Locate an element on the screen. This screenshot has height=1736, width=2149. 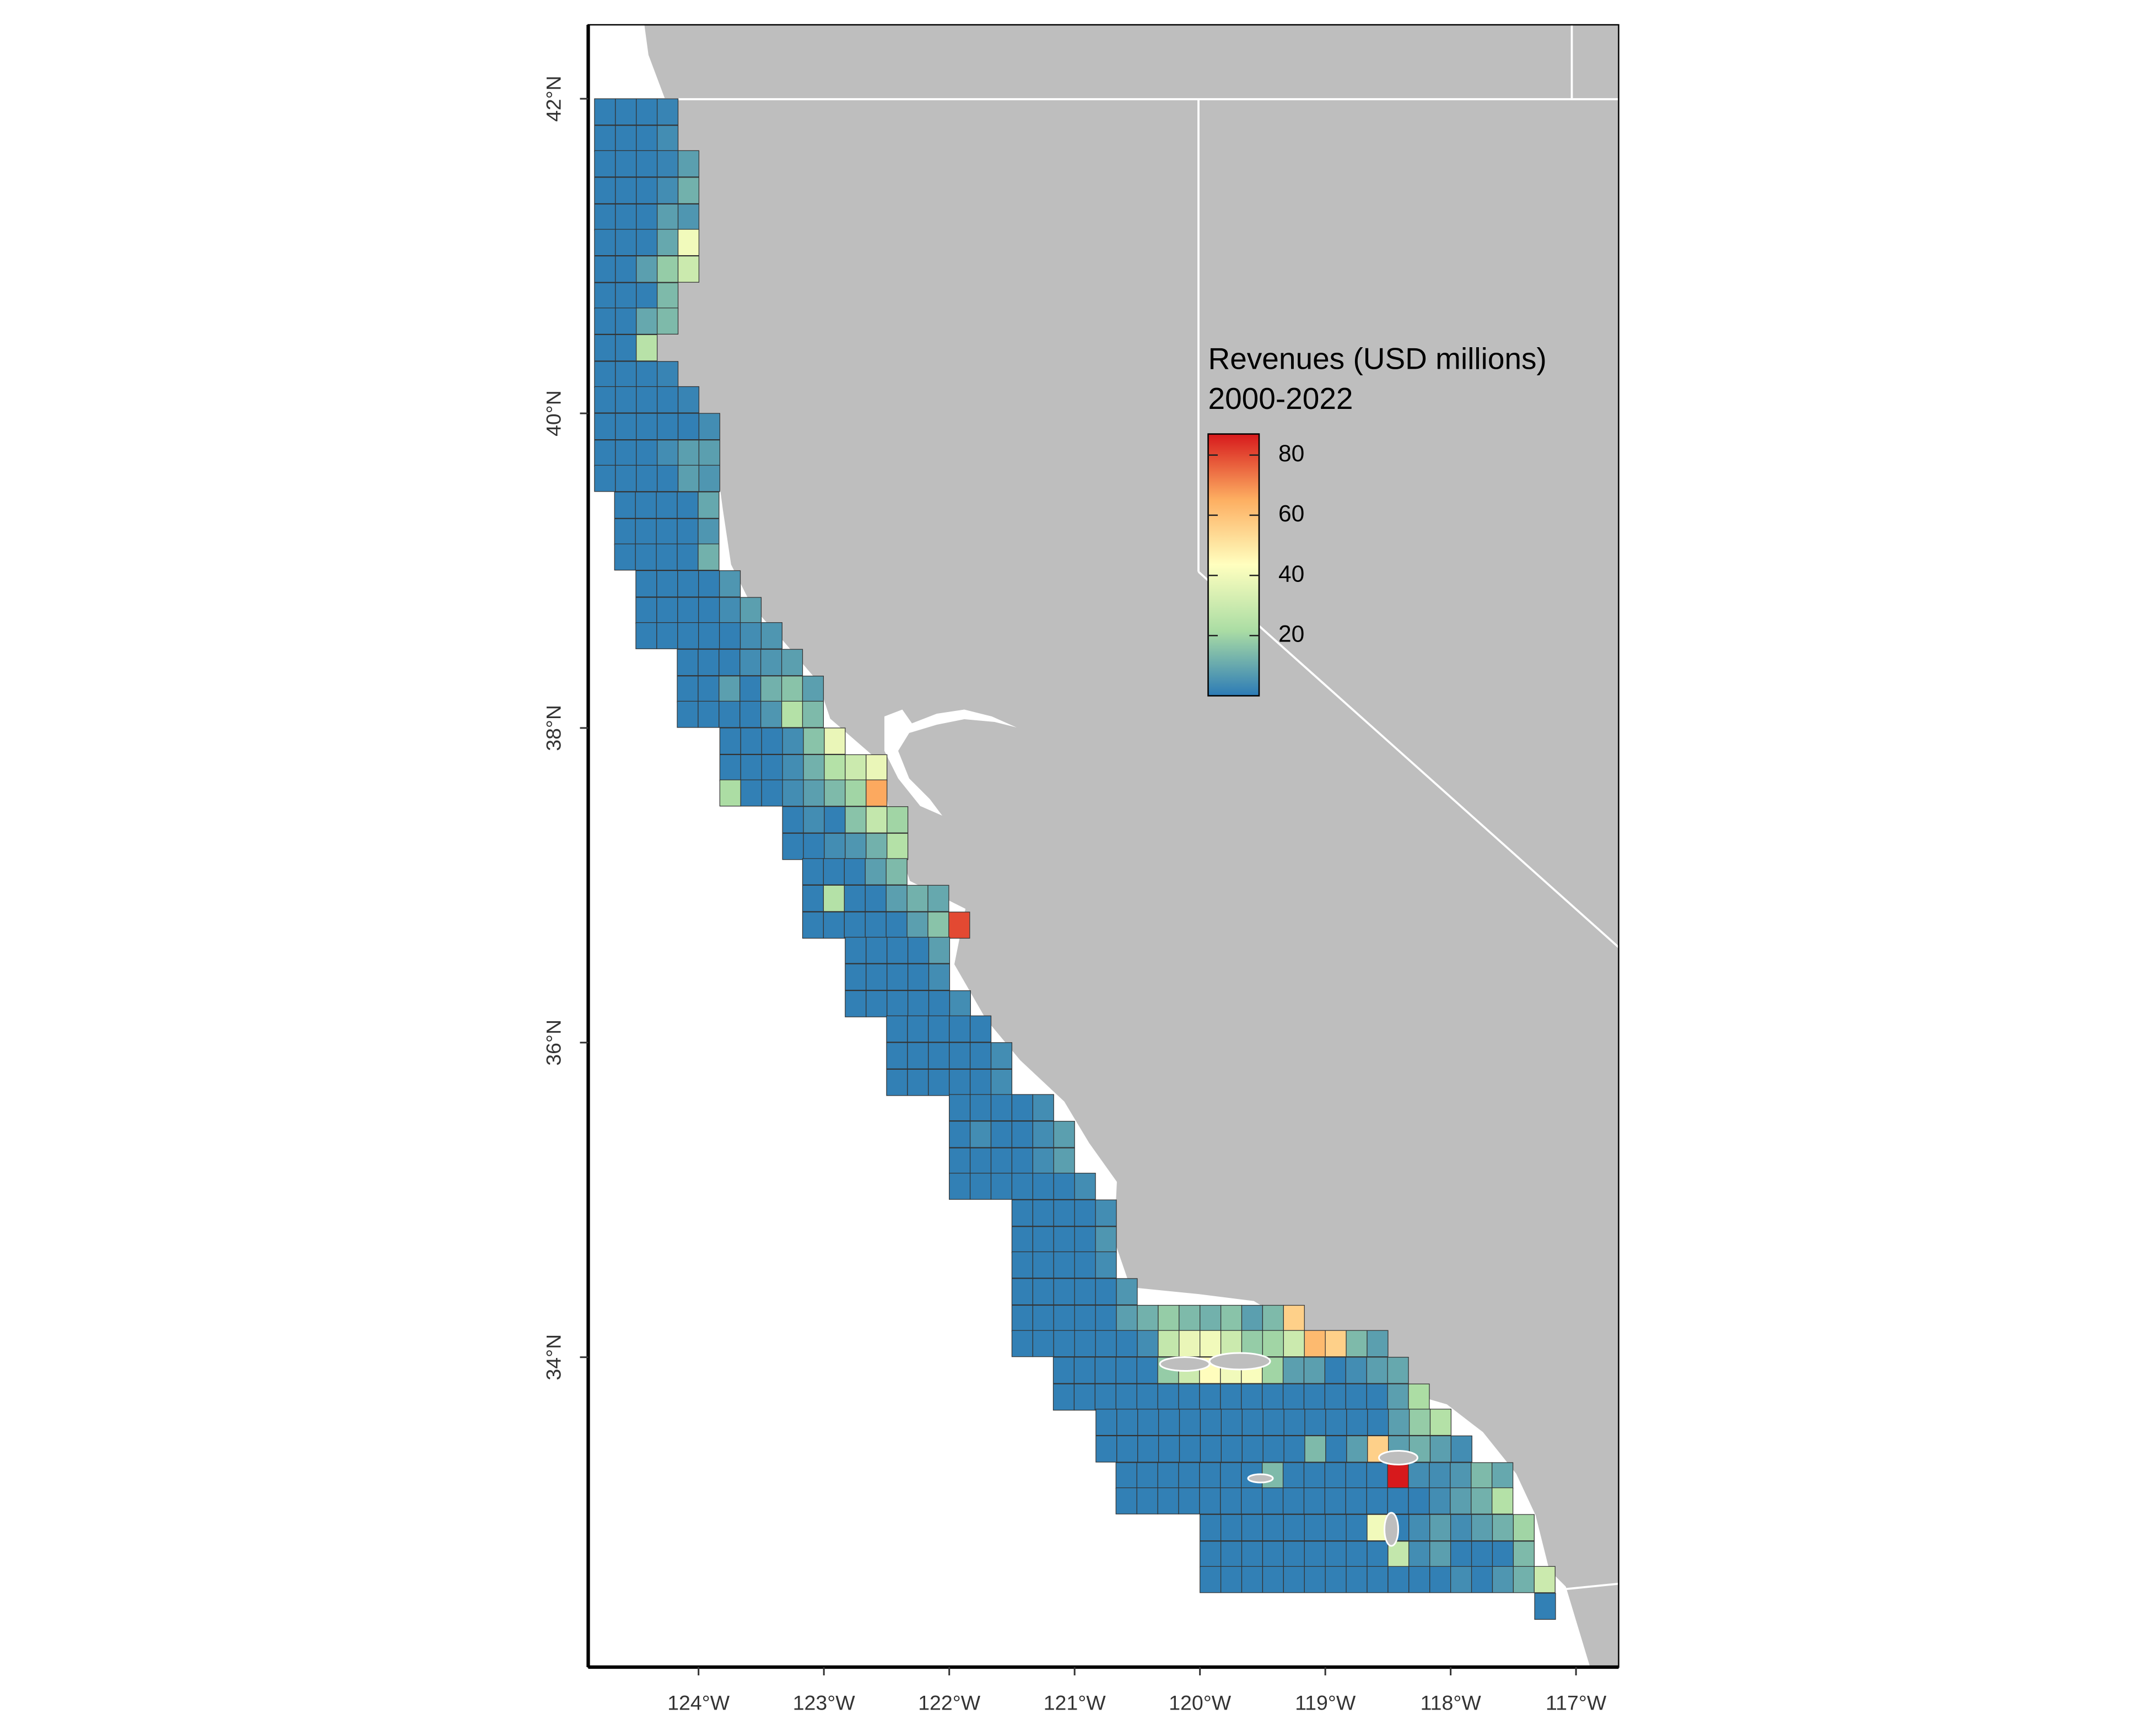
colorbar is located at coordinates (1233, 565).